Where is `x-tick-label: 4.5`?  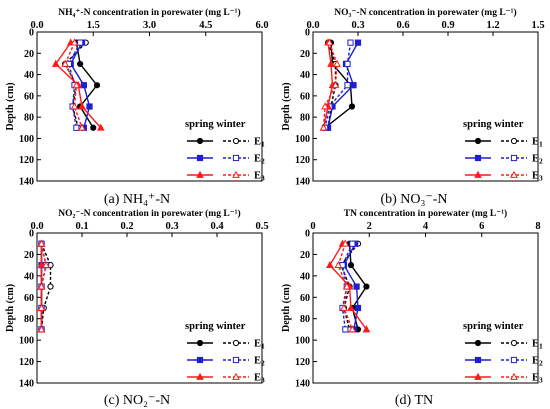
x-tick-label: 4.5 is located at coordinates (205, 25).